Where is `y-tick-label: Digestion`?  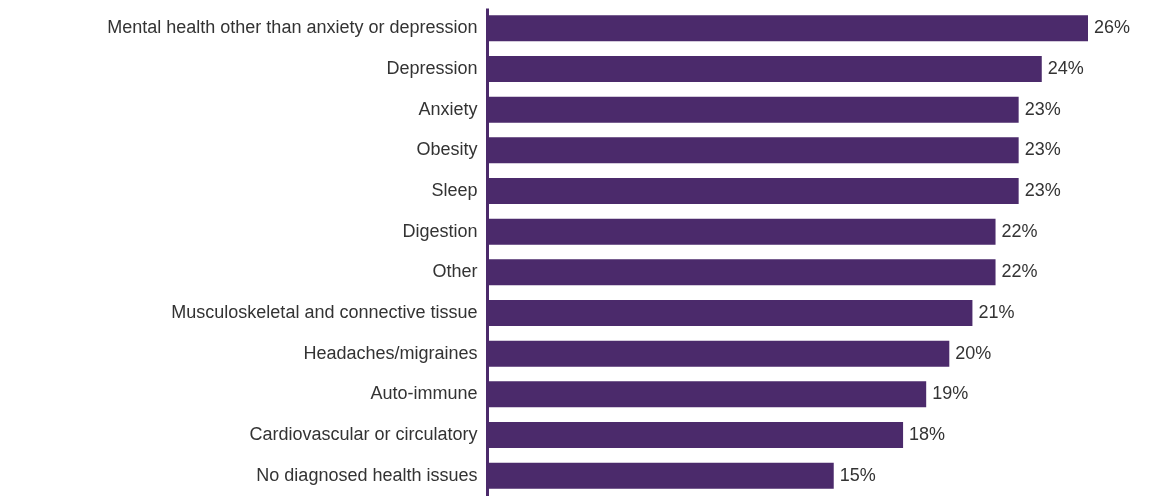 y-tick-label: Digestion is located at coordinates (440, 230).